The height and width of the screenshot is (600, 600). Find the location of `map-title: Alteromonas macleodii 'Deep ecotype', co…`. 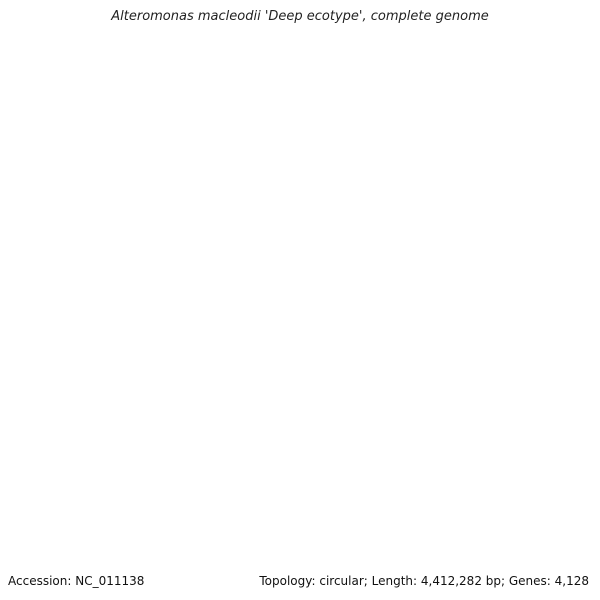

map-title: Alteromonas macleodii 'Deep ecotype', co… is located at coordinates (300, 16).